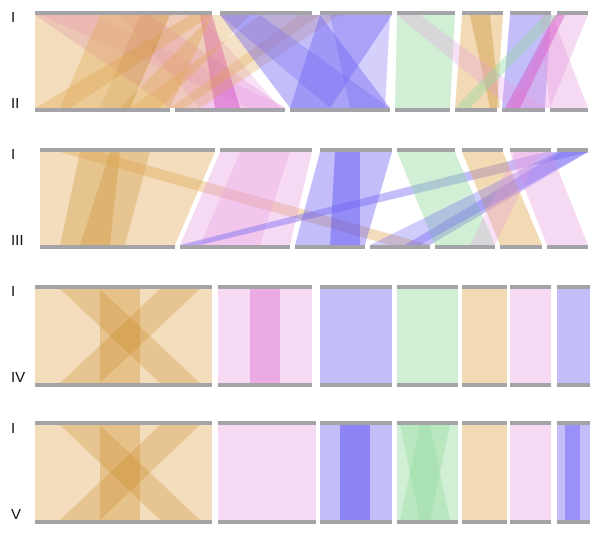  What do you see at coordinates (13, 154) in the screenshot?
I see `panel-2-top-label: I` at bounding box center [13, 154].